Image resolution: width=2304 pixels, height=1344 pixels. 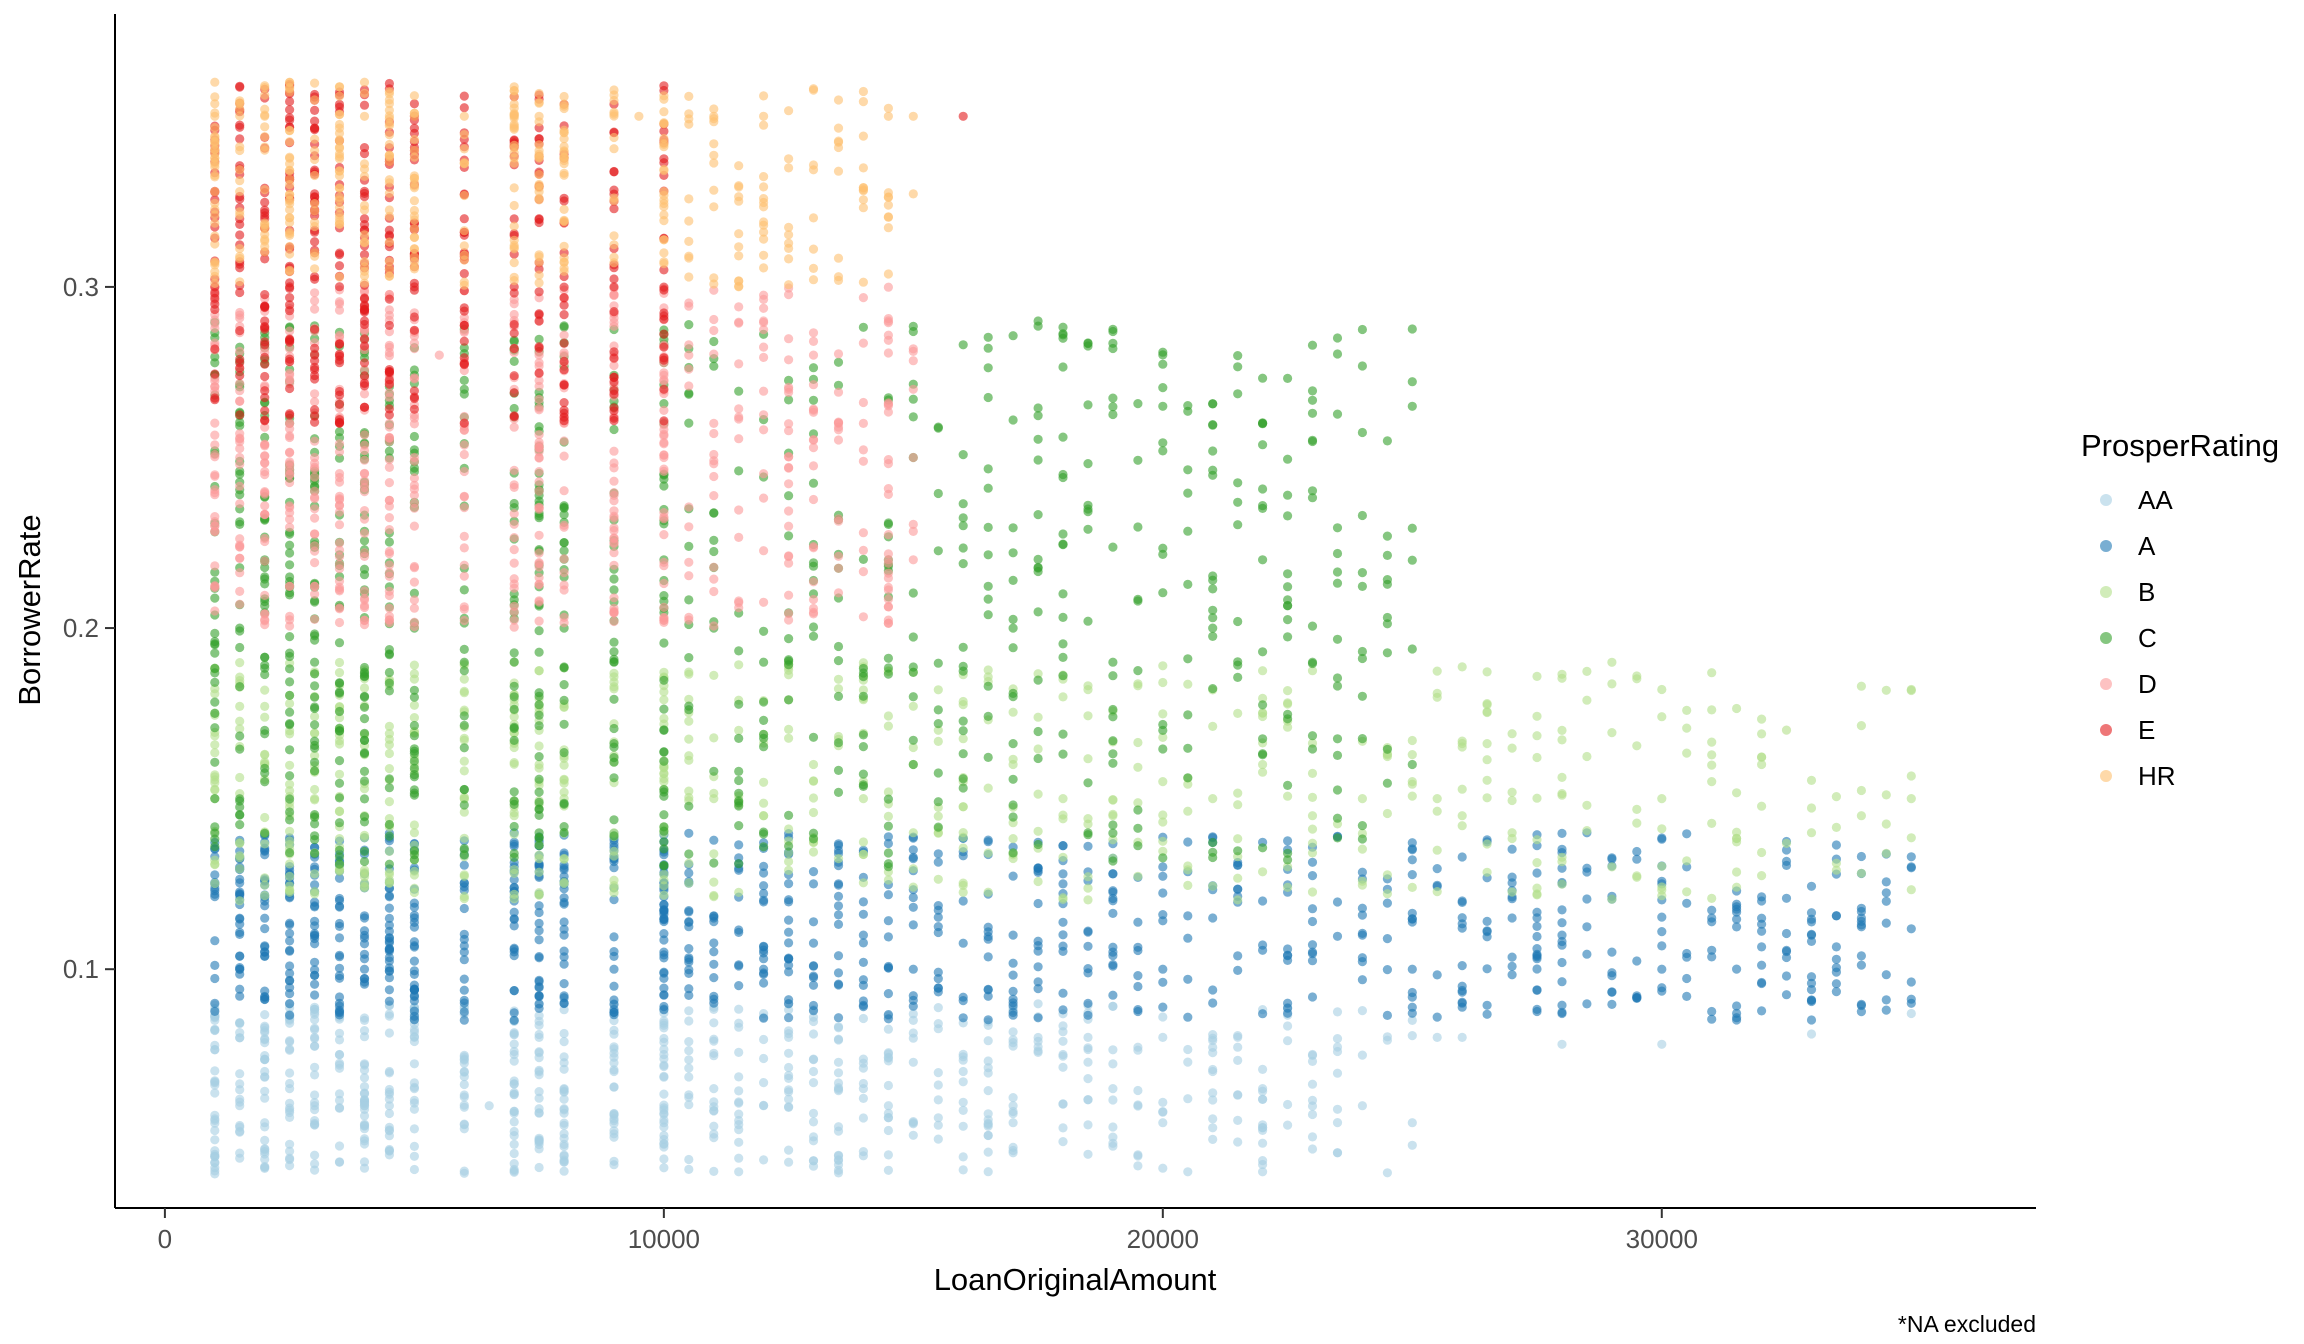 What do you see at coordinates (2180, 445) in the screenshot?
I see `legend-title: ProsperRating` at bounding box center [2180, 445].